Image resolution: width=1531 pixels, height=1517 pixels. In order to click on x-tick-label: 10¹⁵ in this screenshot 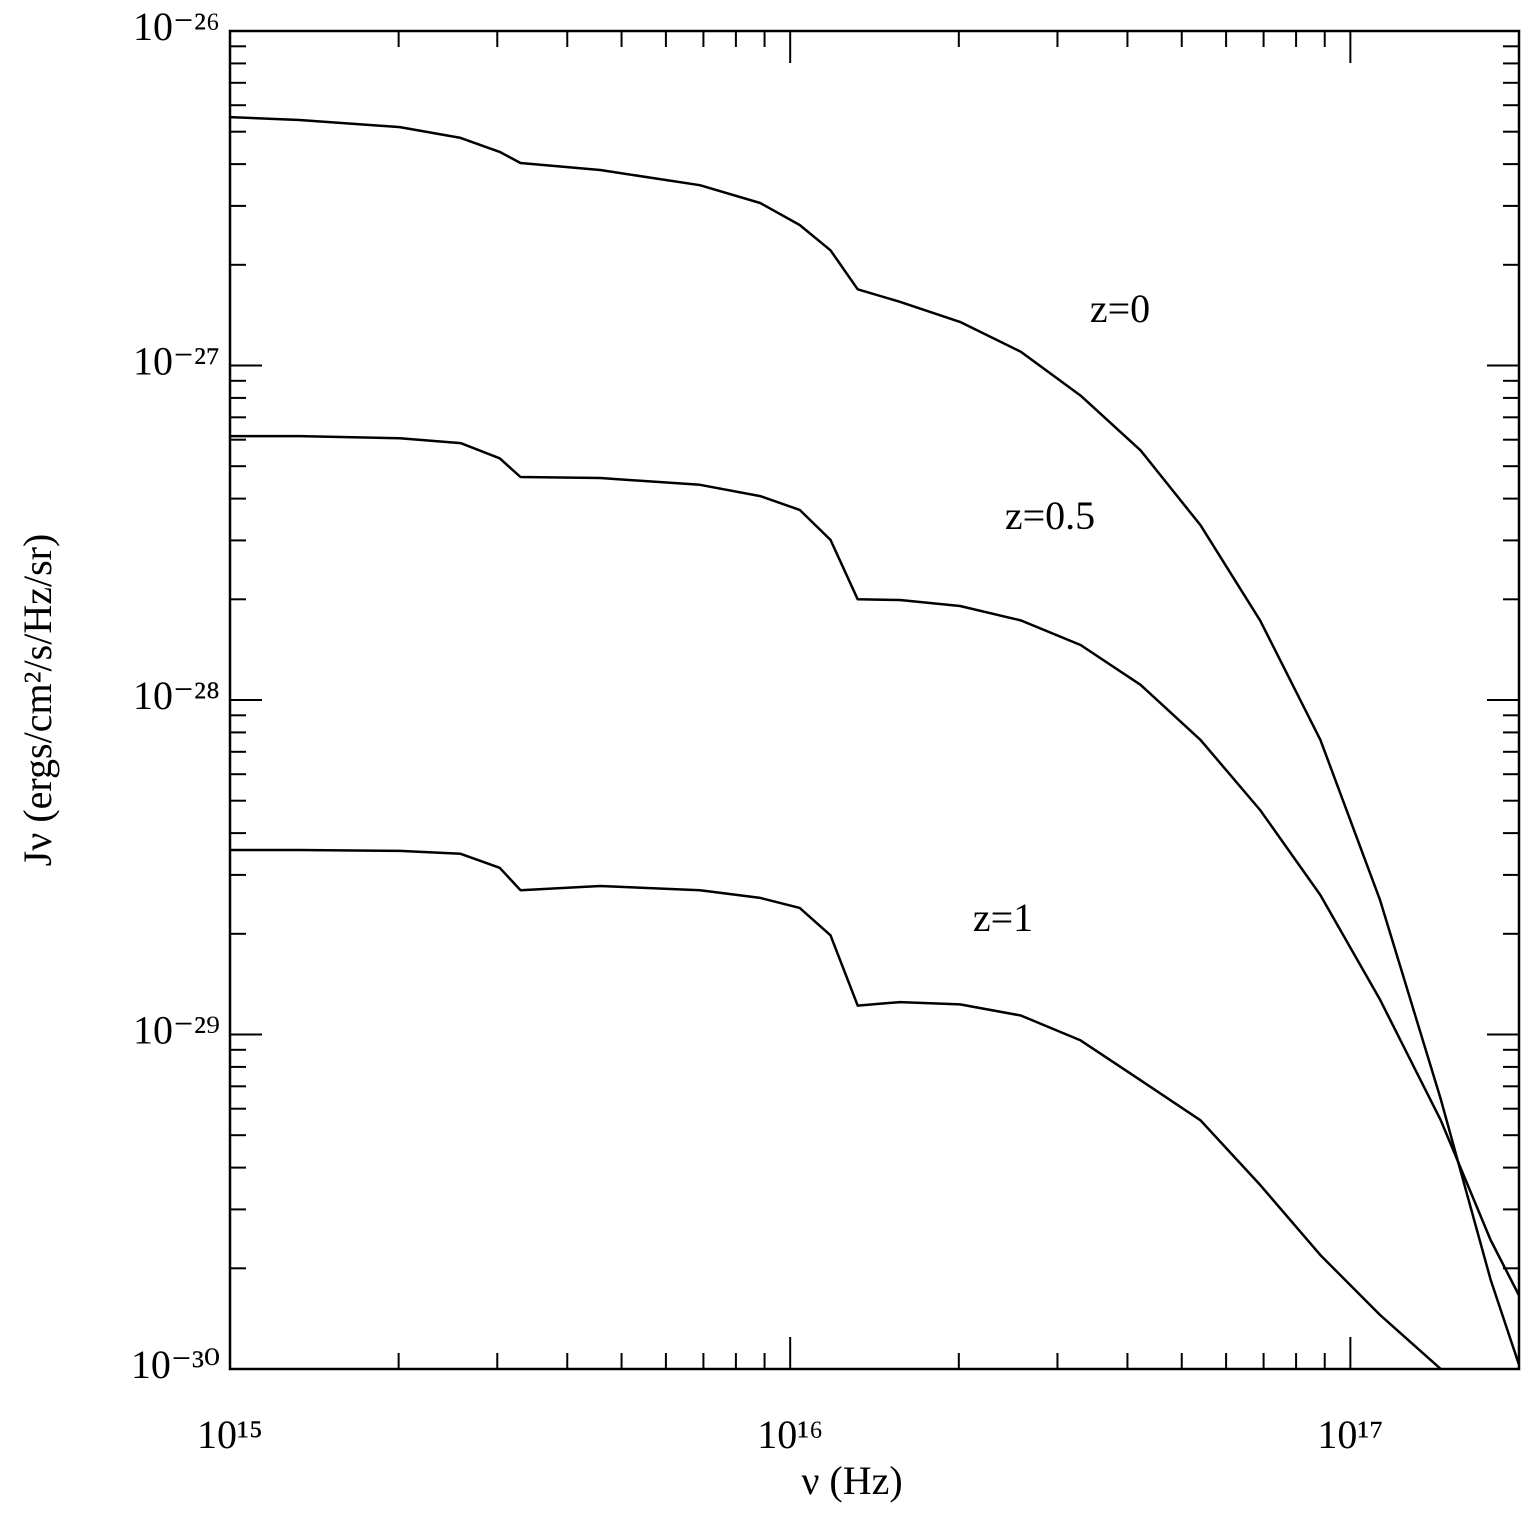, I will do `click(230, 1434)`.